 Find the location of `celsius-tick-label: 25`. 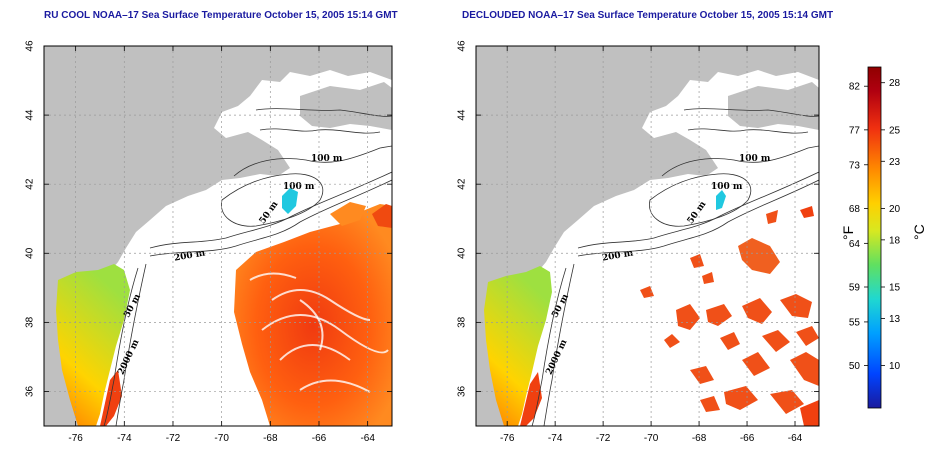

celsius-tick-label: 25 is located at coordinates (895, 130).